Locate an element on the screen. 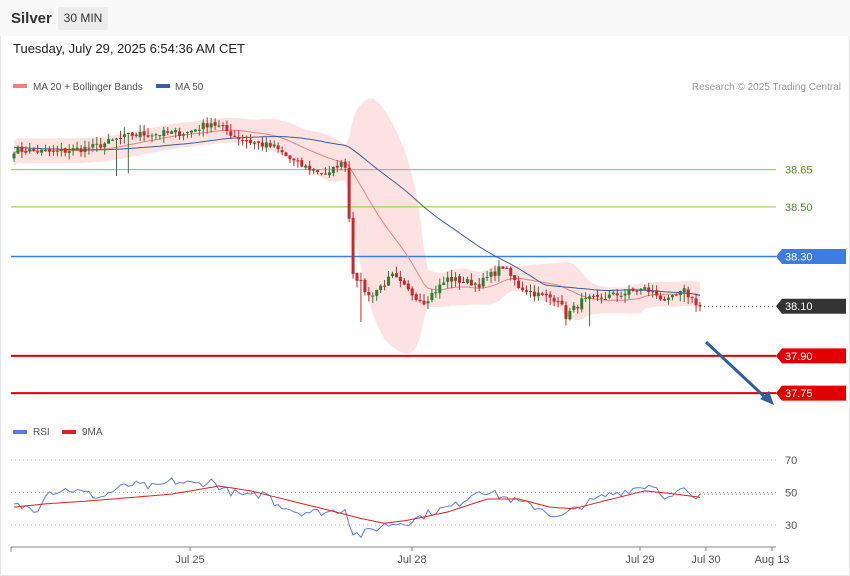  price-level-tag-38.10: 38.10 is located at coordinates (811, 306).